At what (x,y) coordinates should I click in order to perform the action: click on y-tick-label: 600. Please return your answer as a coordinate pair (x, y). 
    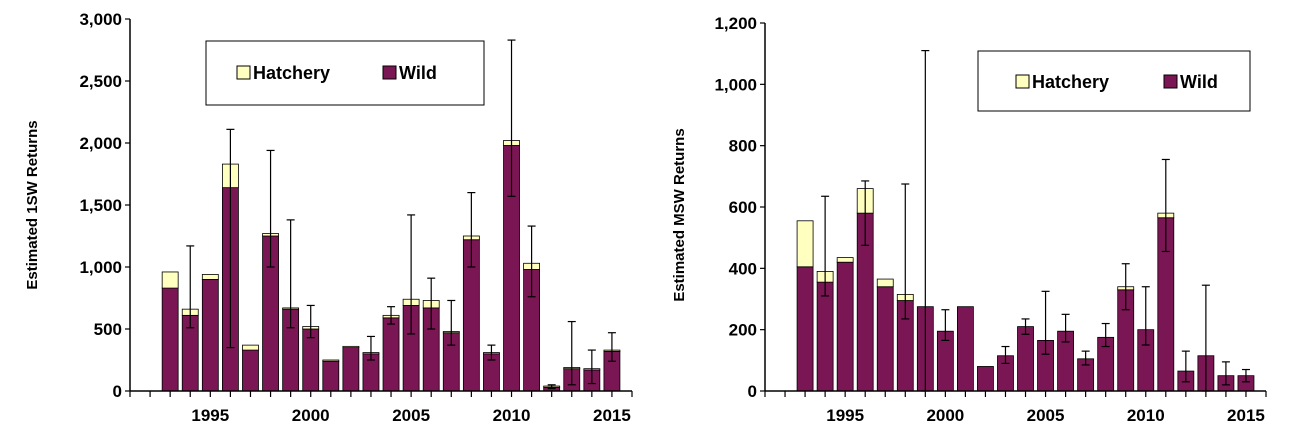
    Looking at the image, I should click on (743, 207).